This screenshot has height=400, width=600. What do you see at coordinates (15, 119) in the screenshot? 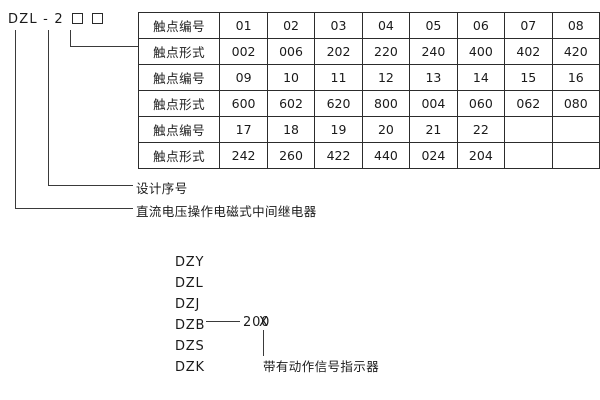
I see `leader-line-prefix-vertical` at bounding box center [15, 119].